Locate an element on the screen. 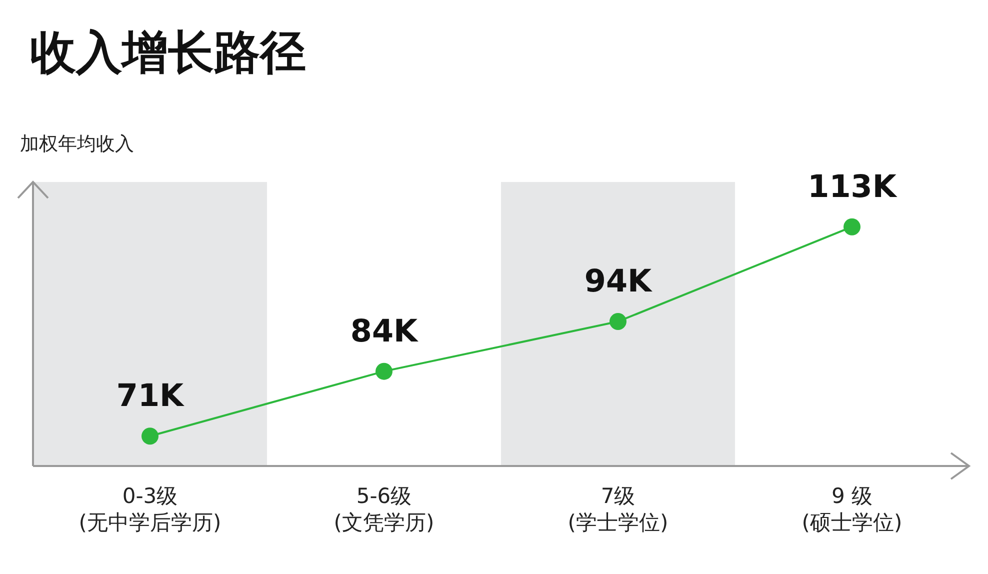 Image resolution: width=988 pixels, height=574 pixels. data-label: 71K is located at coordinates (150, 396).